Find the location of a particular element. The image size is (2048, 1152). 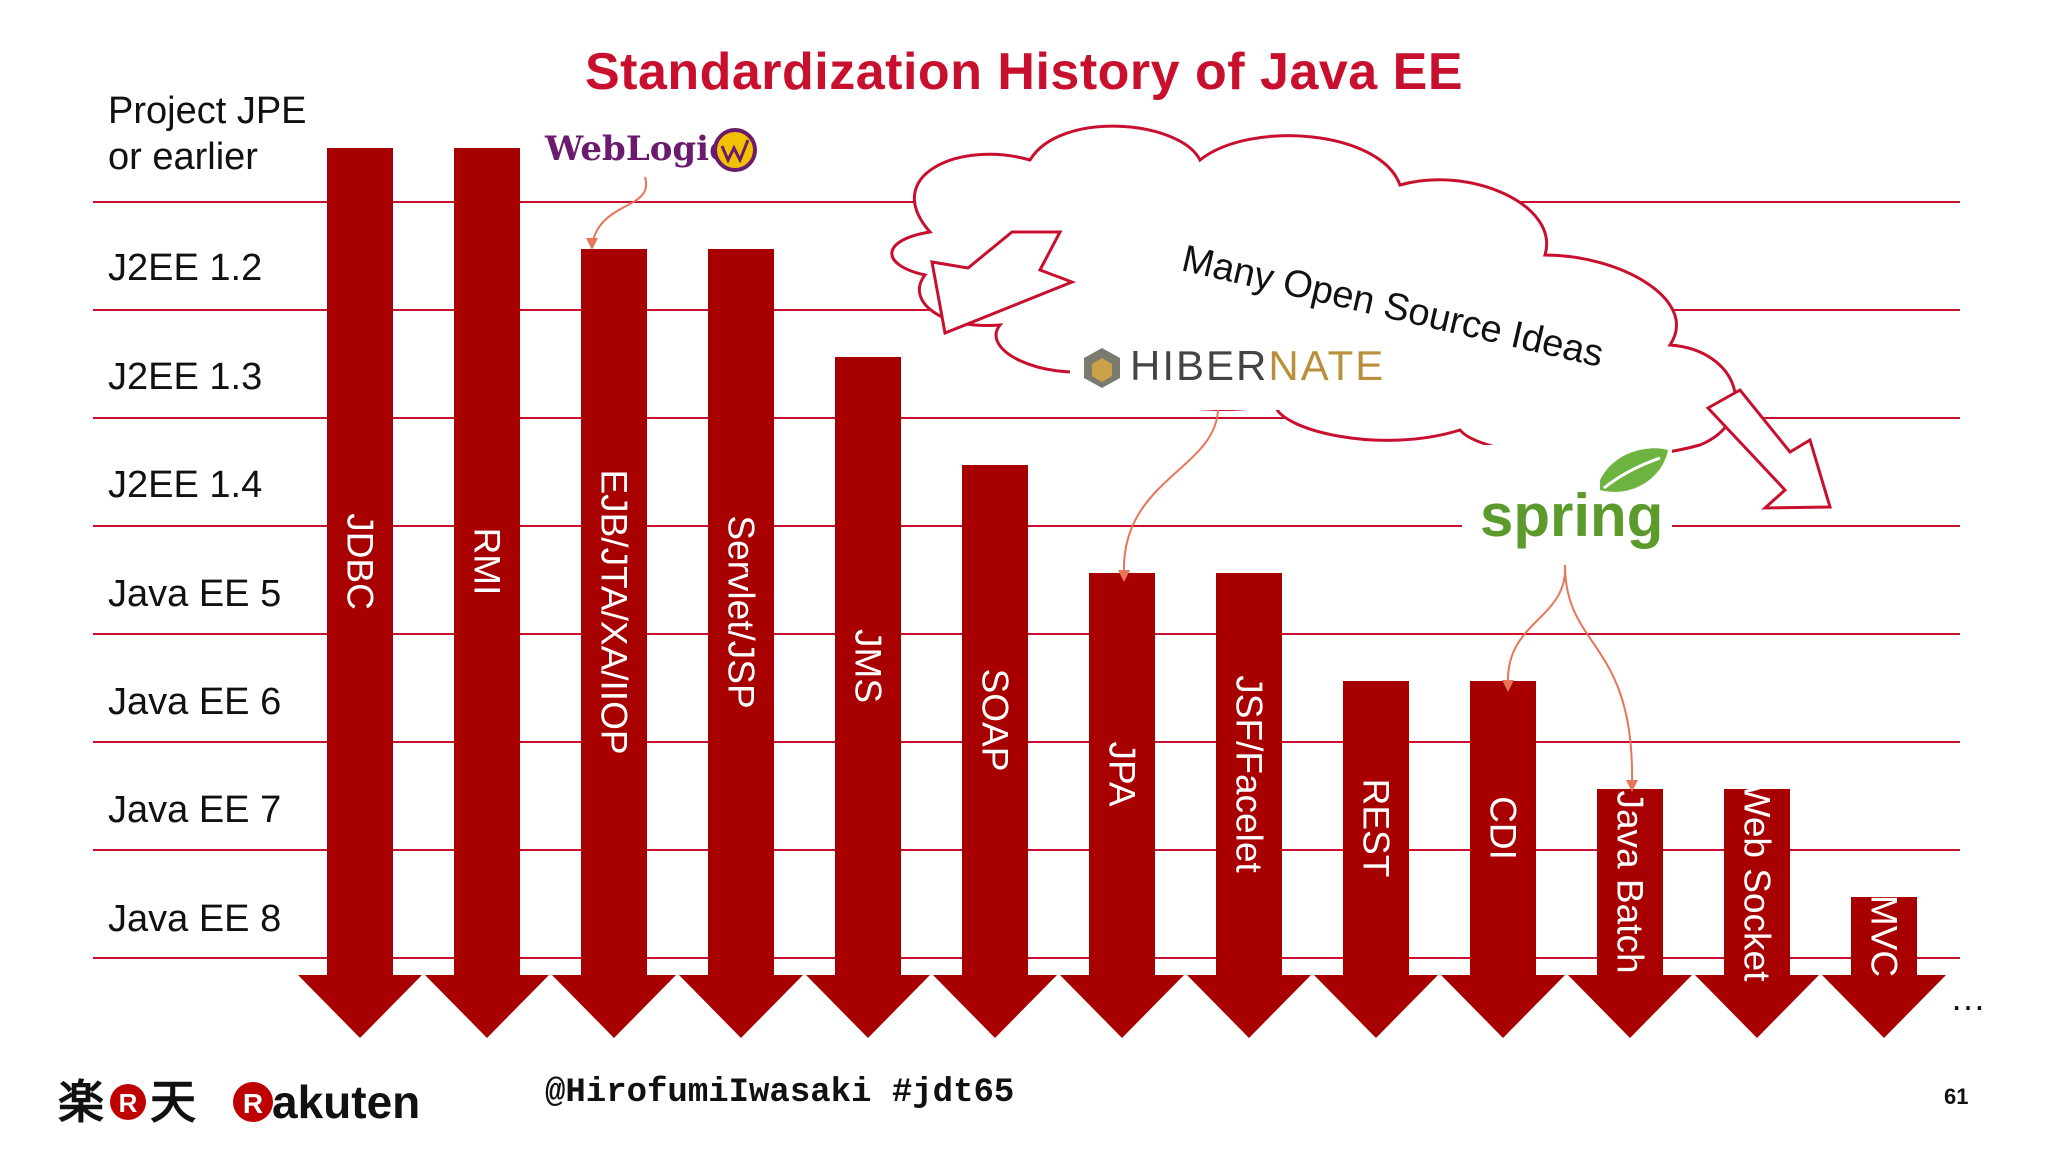

spring-connector-cdi is located at coordinates (1536, 625).